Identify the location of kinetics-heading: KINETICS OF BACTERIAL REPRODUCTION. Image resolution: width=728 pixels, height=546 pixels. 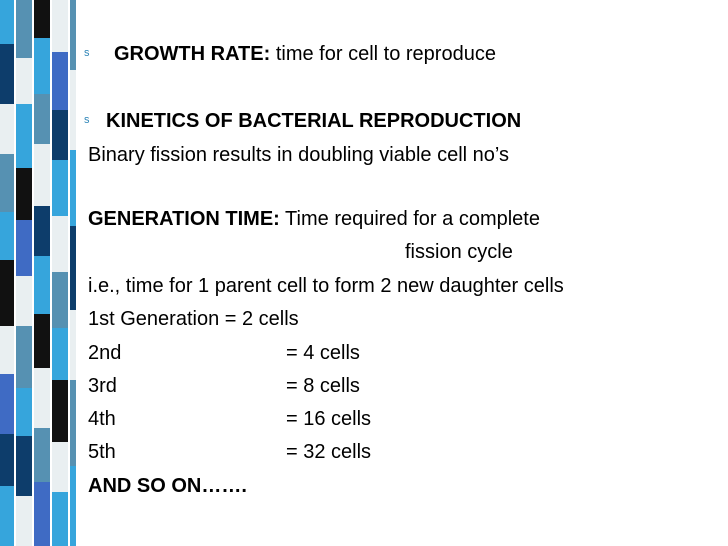
(313, 121).